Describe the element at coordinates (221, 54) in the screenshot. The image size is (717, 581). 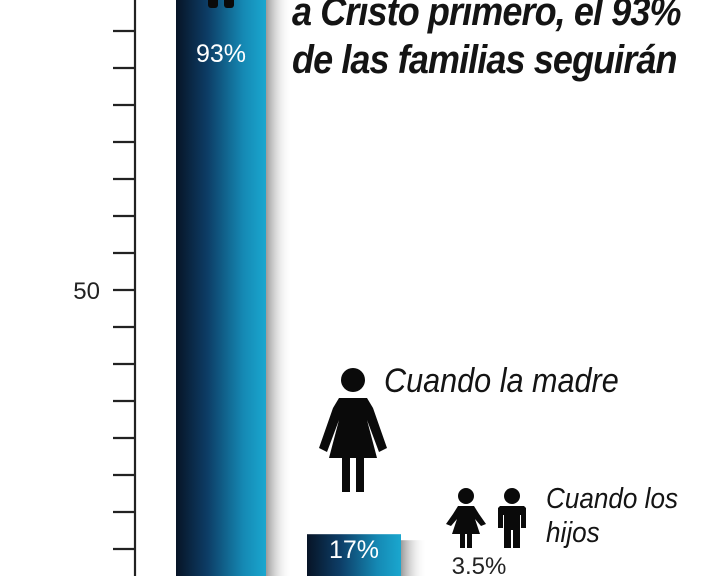
I see `bar-value-label: 93%` at that location.